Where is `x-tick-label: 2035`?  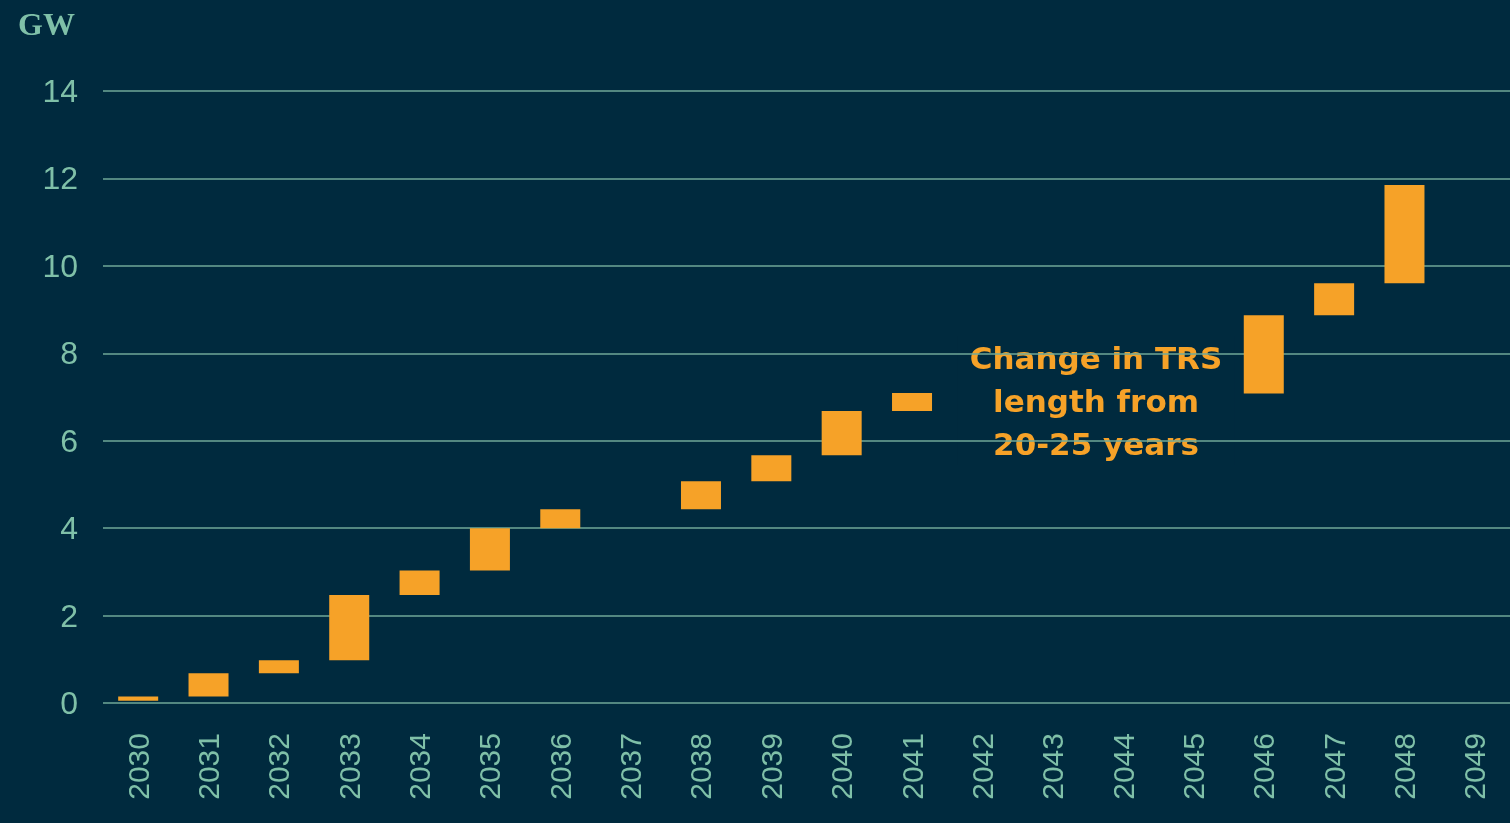
x-tick-label: 2035 is located at coordinates (490, 766).